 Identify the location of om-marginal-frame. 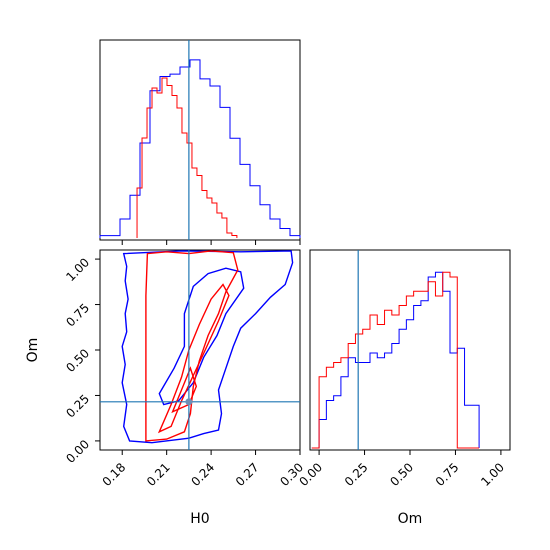
(410, 350).